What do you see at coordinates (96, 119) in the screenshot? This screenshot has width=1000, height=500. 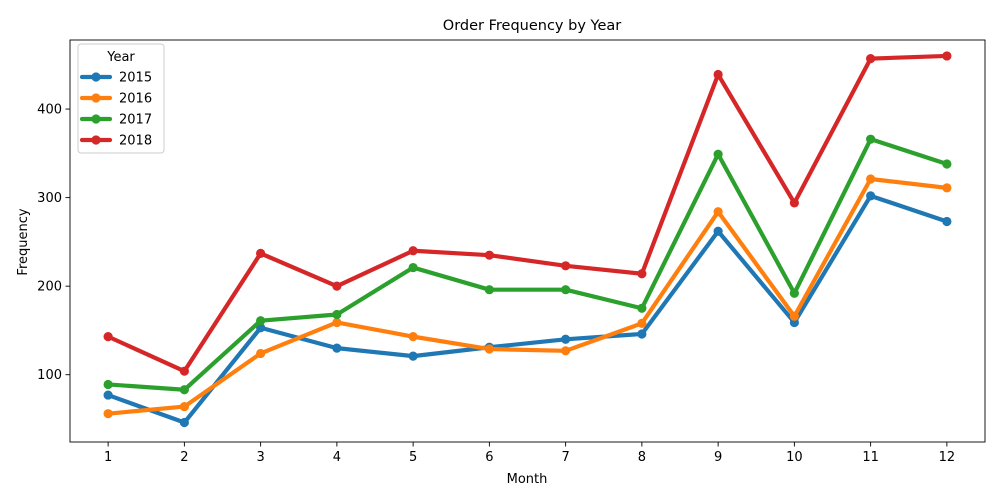 I see `legend-marker-2017` at bounding box center [96, 119].